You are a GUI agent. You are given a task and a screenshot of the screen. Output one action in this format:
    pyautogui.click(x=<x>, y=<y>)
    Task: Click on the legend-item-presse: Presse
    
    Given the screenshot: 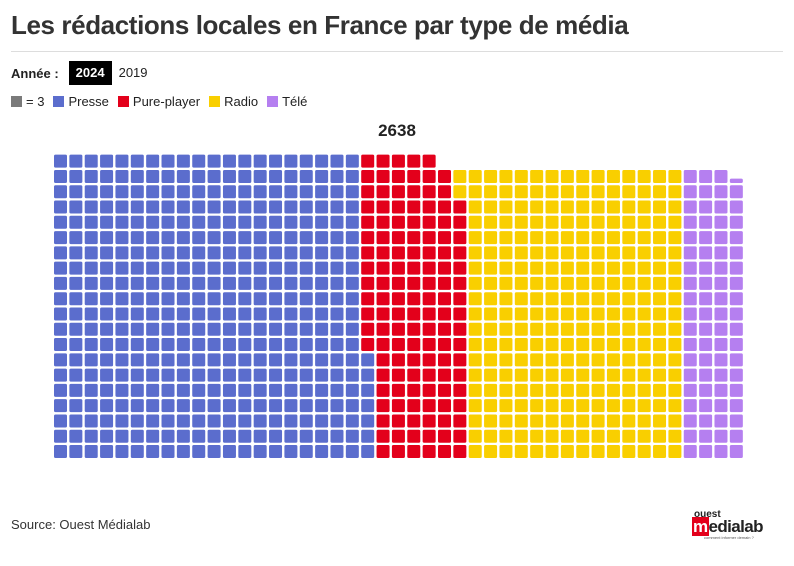 What is the action you would take?
    pyautogui.click(x=81, y=101)
    